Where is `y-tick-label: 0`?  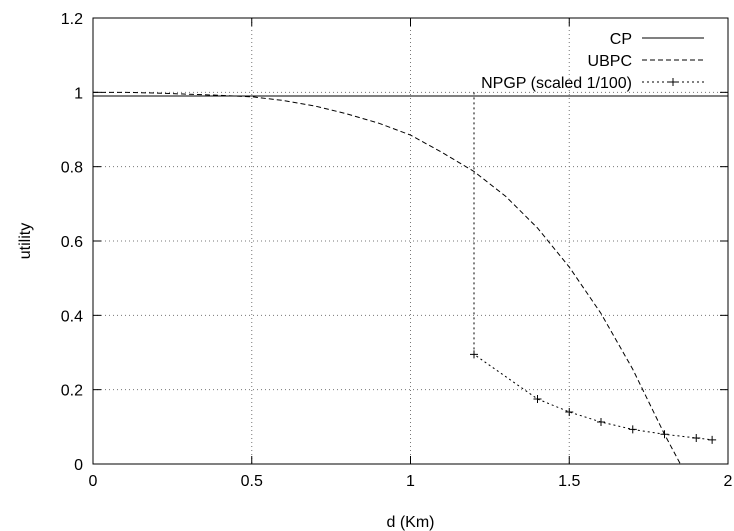 y-tick-label: 0 is located at coordinates (78, 465).